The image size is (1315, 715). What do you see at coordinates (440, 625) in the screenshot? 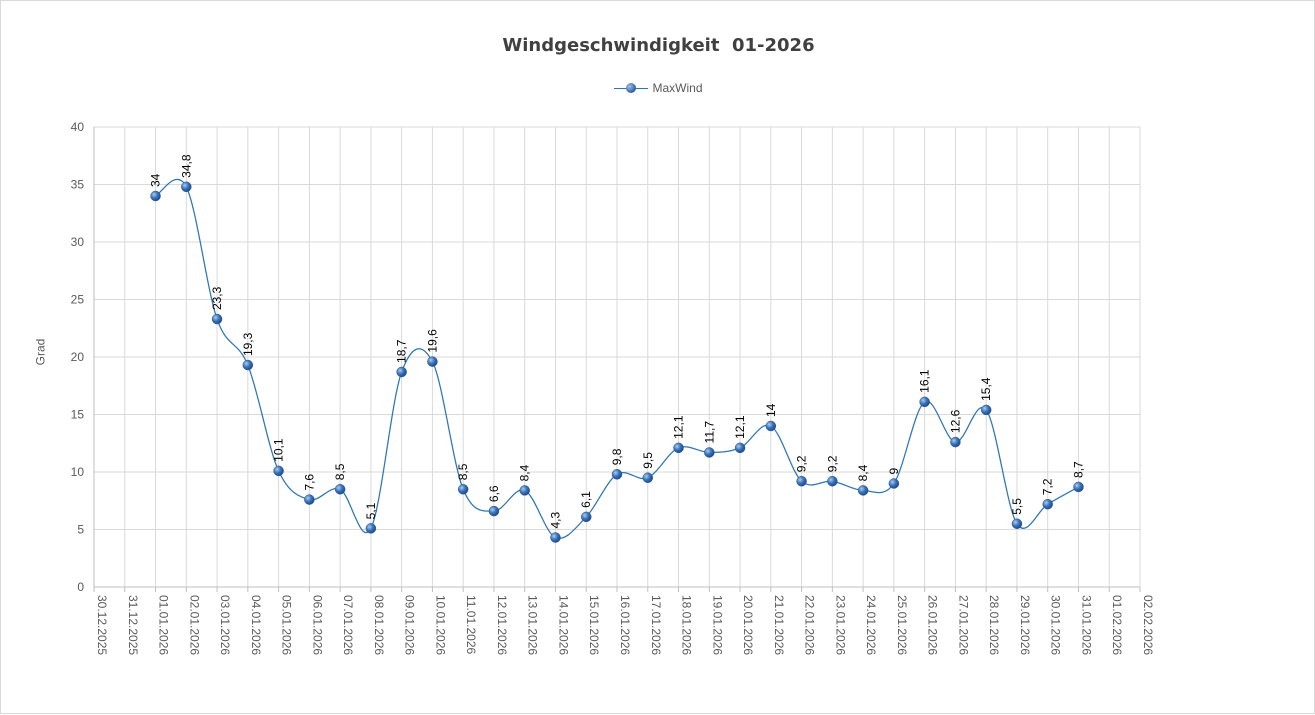
I see `x-tick-label: 10.01.2026` at bounding box center [440, 625].